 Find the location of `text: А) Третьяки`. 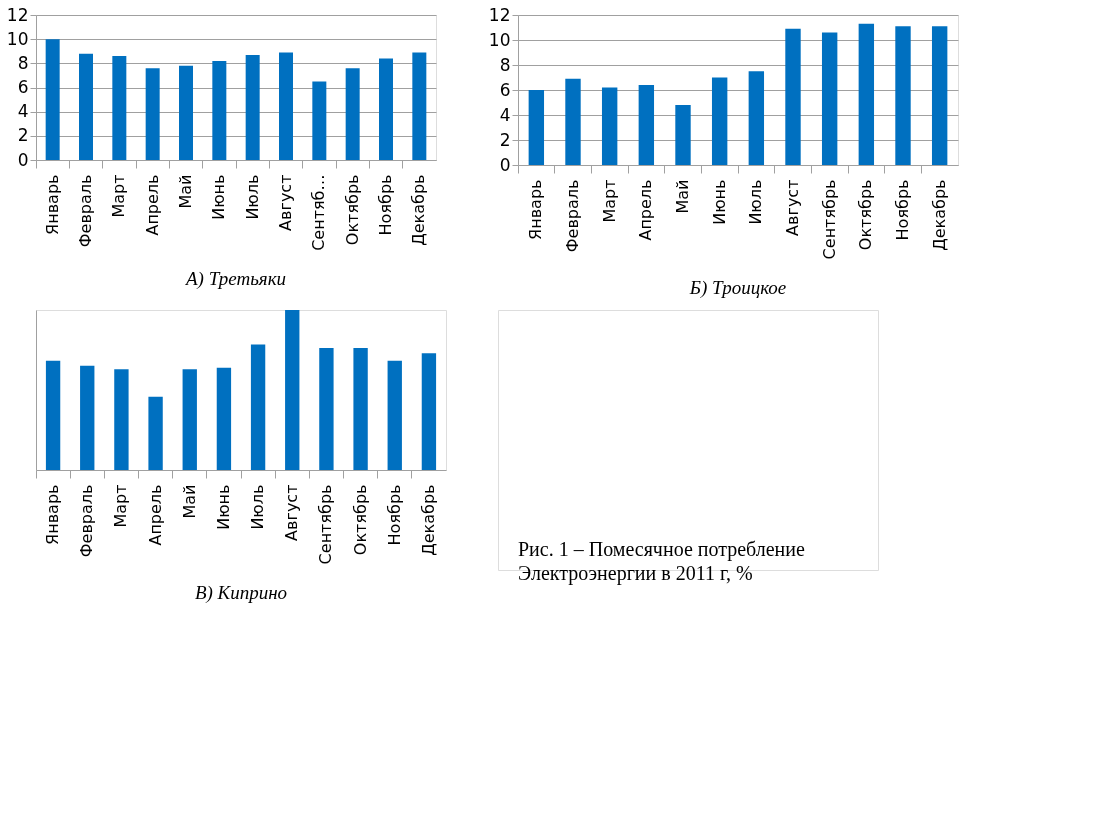

text: А) Третьяки is located at coordinates (235, 279).